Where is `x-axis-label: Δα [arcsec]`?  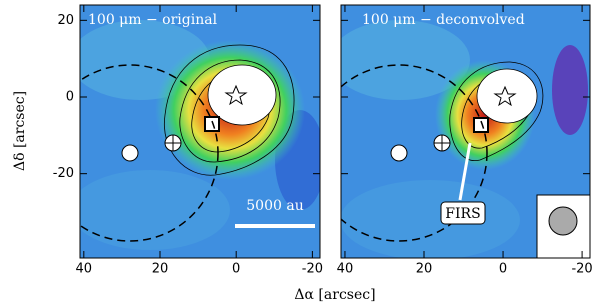 x-axis-label: Δα [arcsec] is located at coordinates (334, 295).